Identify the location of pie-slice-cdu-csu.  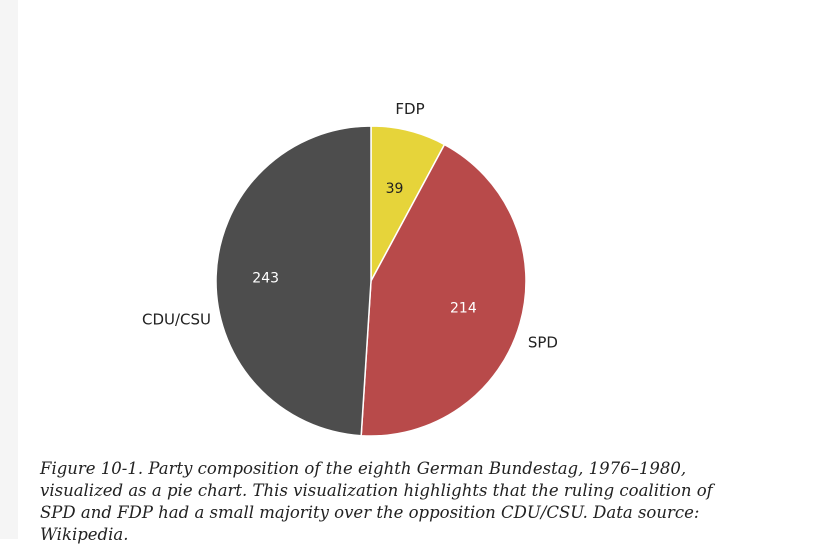
(293, 281).